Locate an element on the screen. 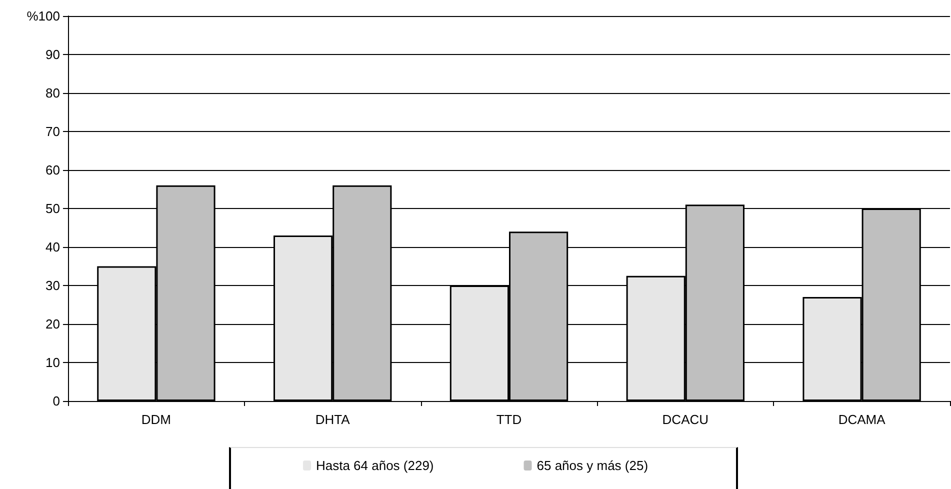  y-tick-label: %100 is located at coordinates (43, 16).